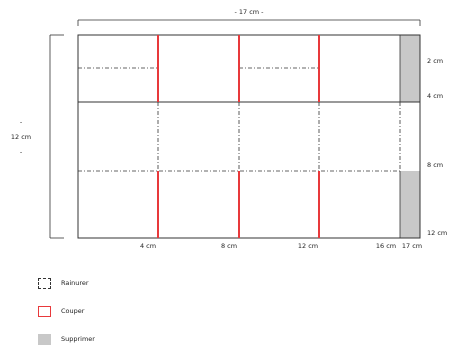 Image resolution: width=449 pixels, height=351 pixels. What do you see at coordinates (435, 61) in the screenshot?
I see `right-label-2cm: 2 cm` at bounding box center [435, 61].